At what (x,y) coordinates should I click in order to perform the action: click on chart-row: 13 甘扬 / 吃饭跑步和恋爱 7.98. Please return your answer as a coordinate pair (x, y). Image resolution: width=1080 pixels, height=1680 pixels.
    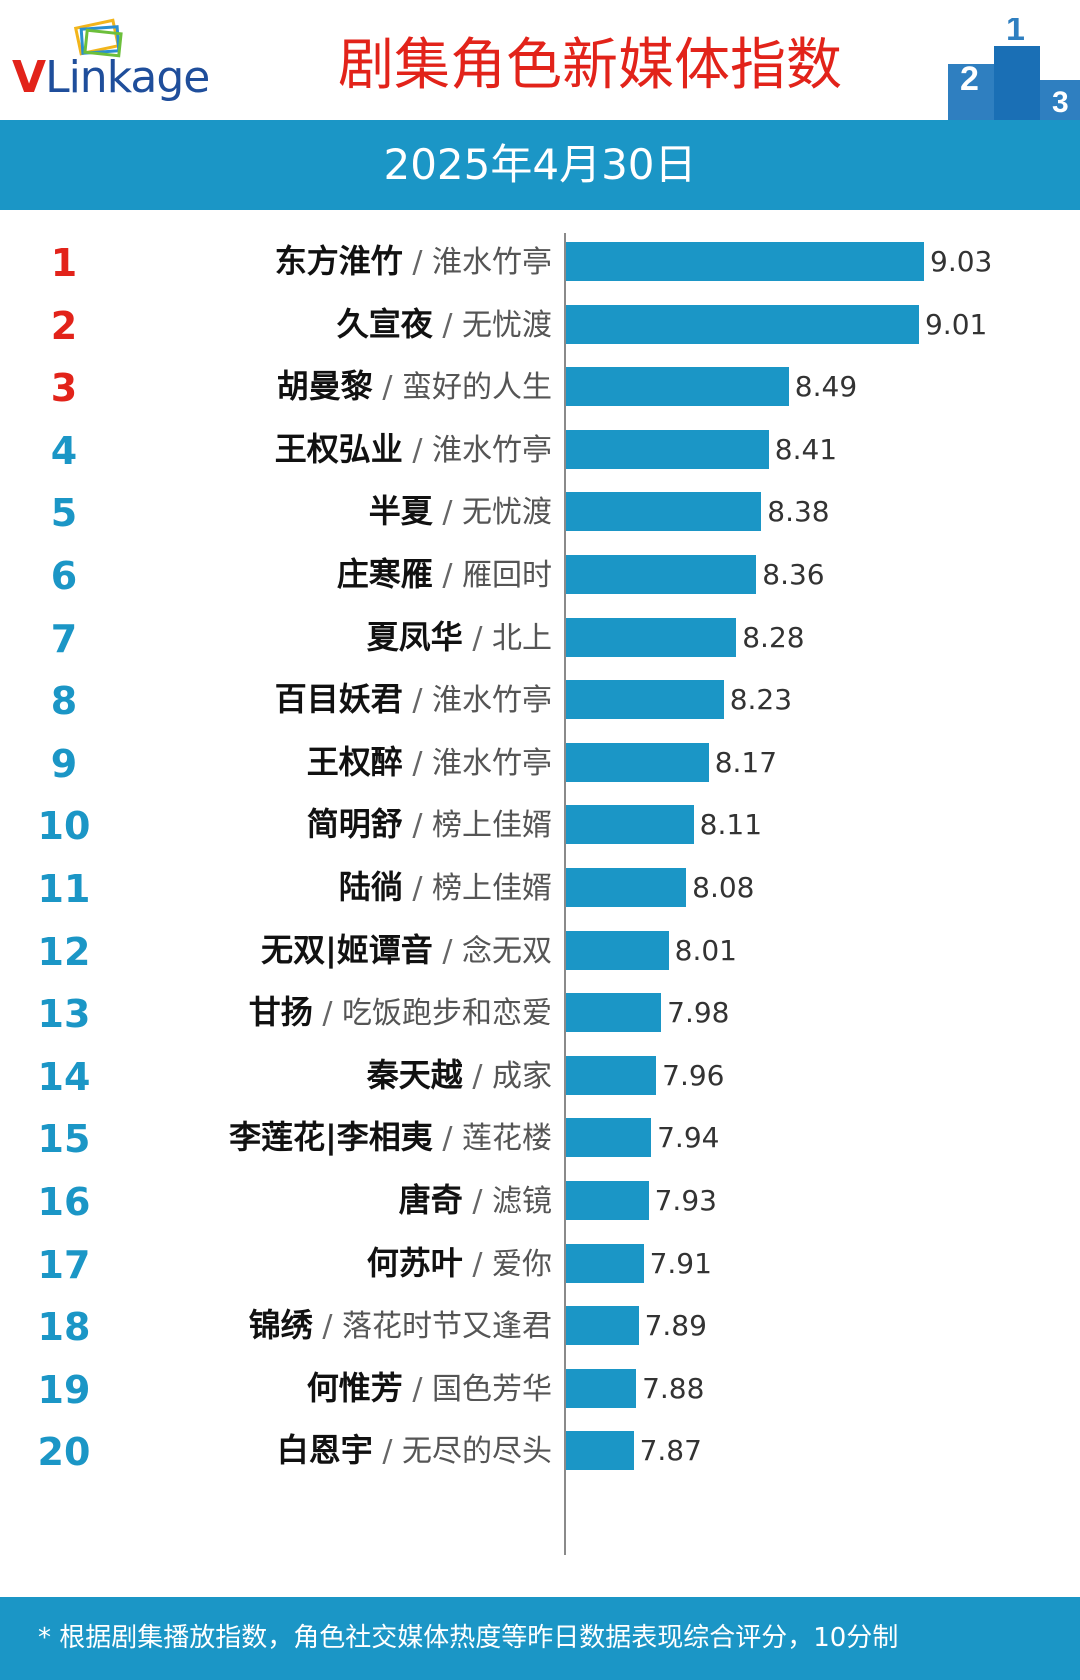
    Looking at the image, I should click on (540, 1013).